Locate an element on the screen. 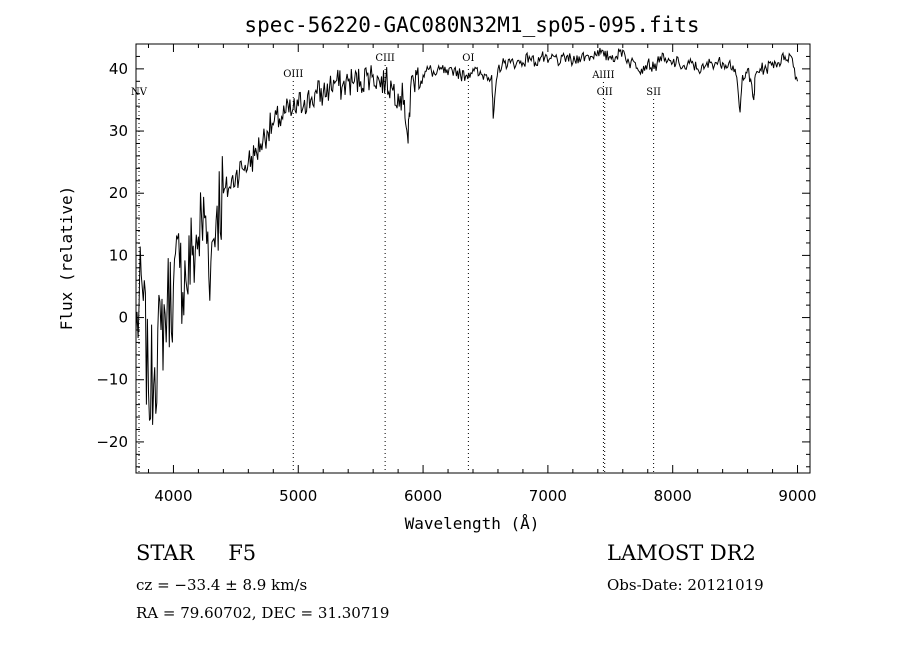 Image resolution: width=900 pixels, height=650 pixels. line-label-sii: SII is located at coordinates (653, 92).